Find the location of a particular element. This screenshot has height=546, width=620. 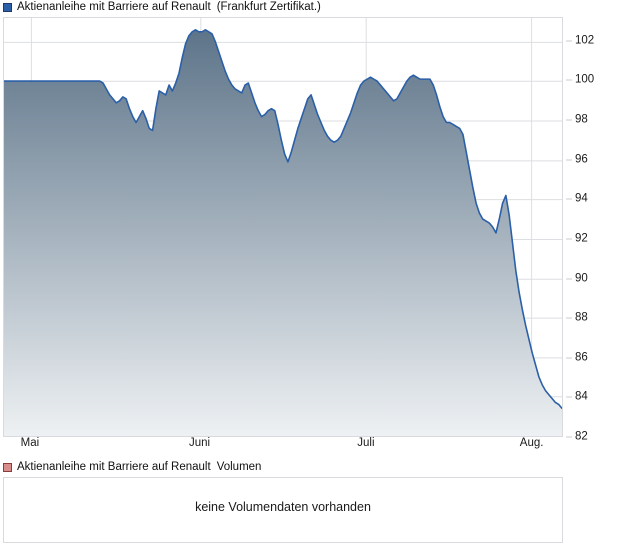

volume-legend-suffix: Volumen is located at coordinates (239, 467).